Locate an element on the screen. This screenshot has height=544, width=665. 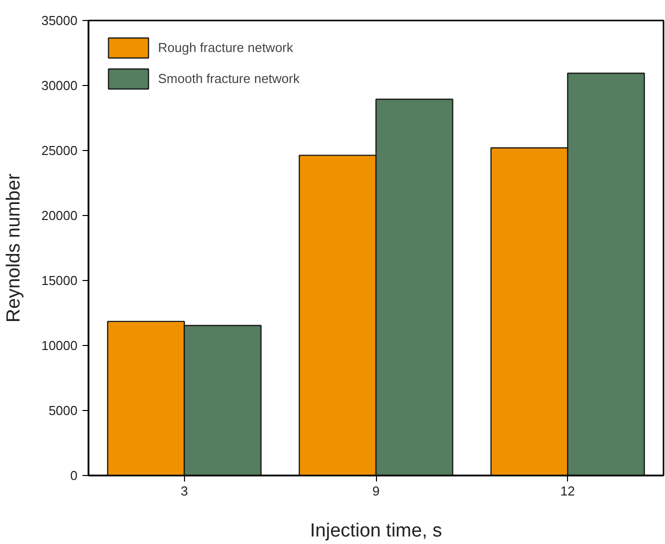
y-axis-title: Reynolds number is located at coordinates (13, 247).